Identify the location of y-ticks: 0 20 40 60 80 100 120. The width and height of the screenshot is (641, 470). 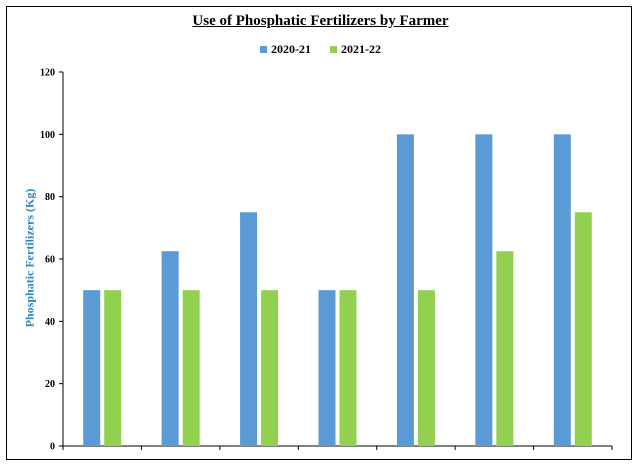
(51, 260).